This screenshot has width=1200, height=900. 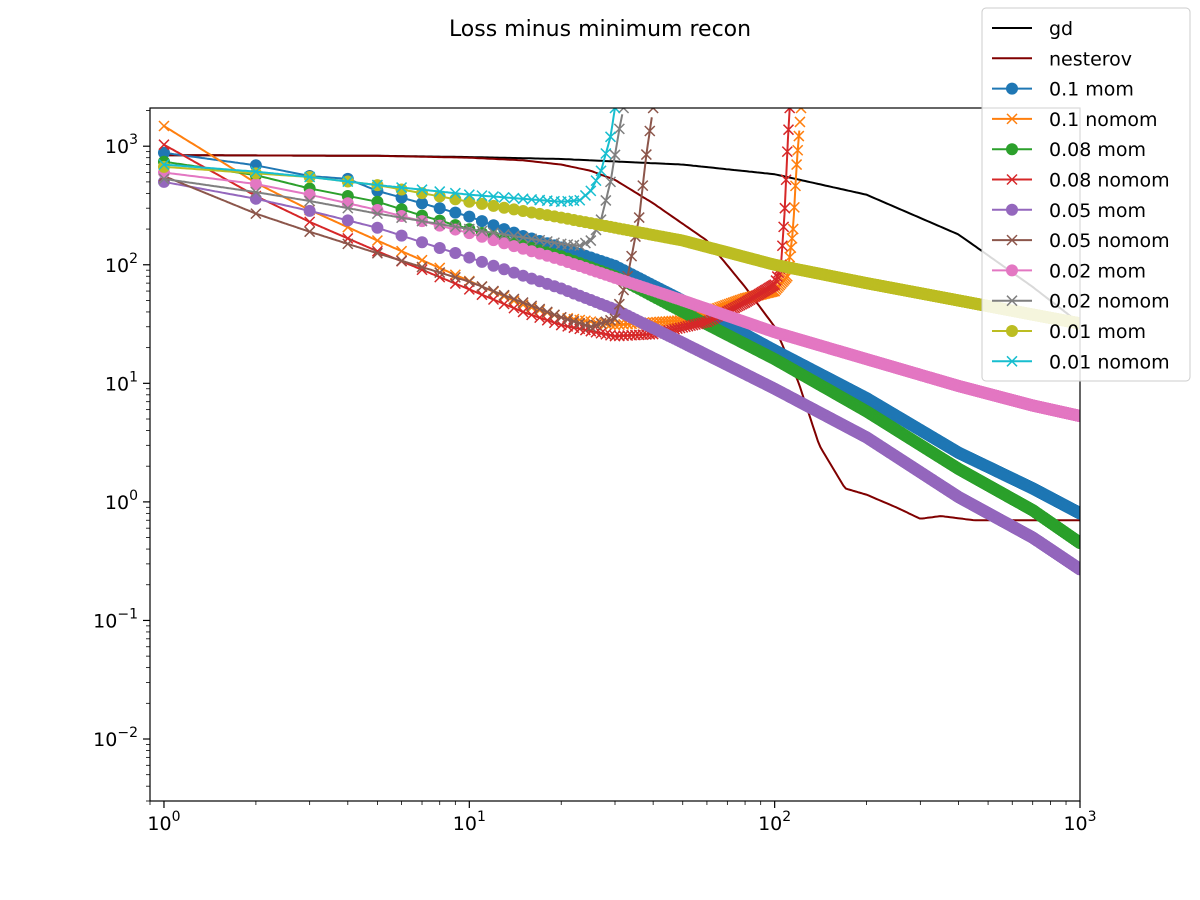 What do you see at coordinates (600, 29) in the screenshot?
I see `chart-title: Loss minus minimum recon` at bounding box center [600, 29].